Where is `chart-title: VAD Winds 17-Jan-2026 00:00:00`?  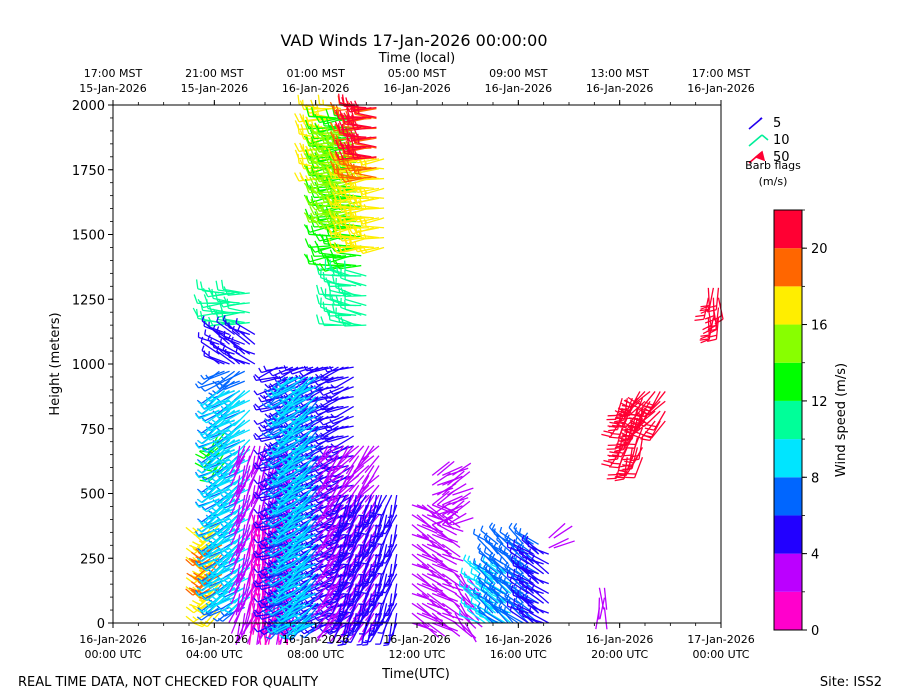 chart-title: VAD Winds 17-Jan-2026 00:00:00 is located at coordinates (413, 40).